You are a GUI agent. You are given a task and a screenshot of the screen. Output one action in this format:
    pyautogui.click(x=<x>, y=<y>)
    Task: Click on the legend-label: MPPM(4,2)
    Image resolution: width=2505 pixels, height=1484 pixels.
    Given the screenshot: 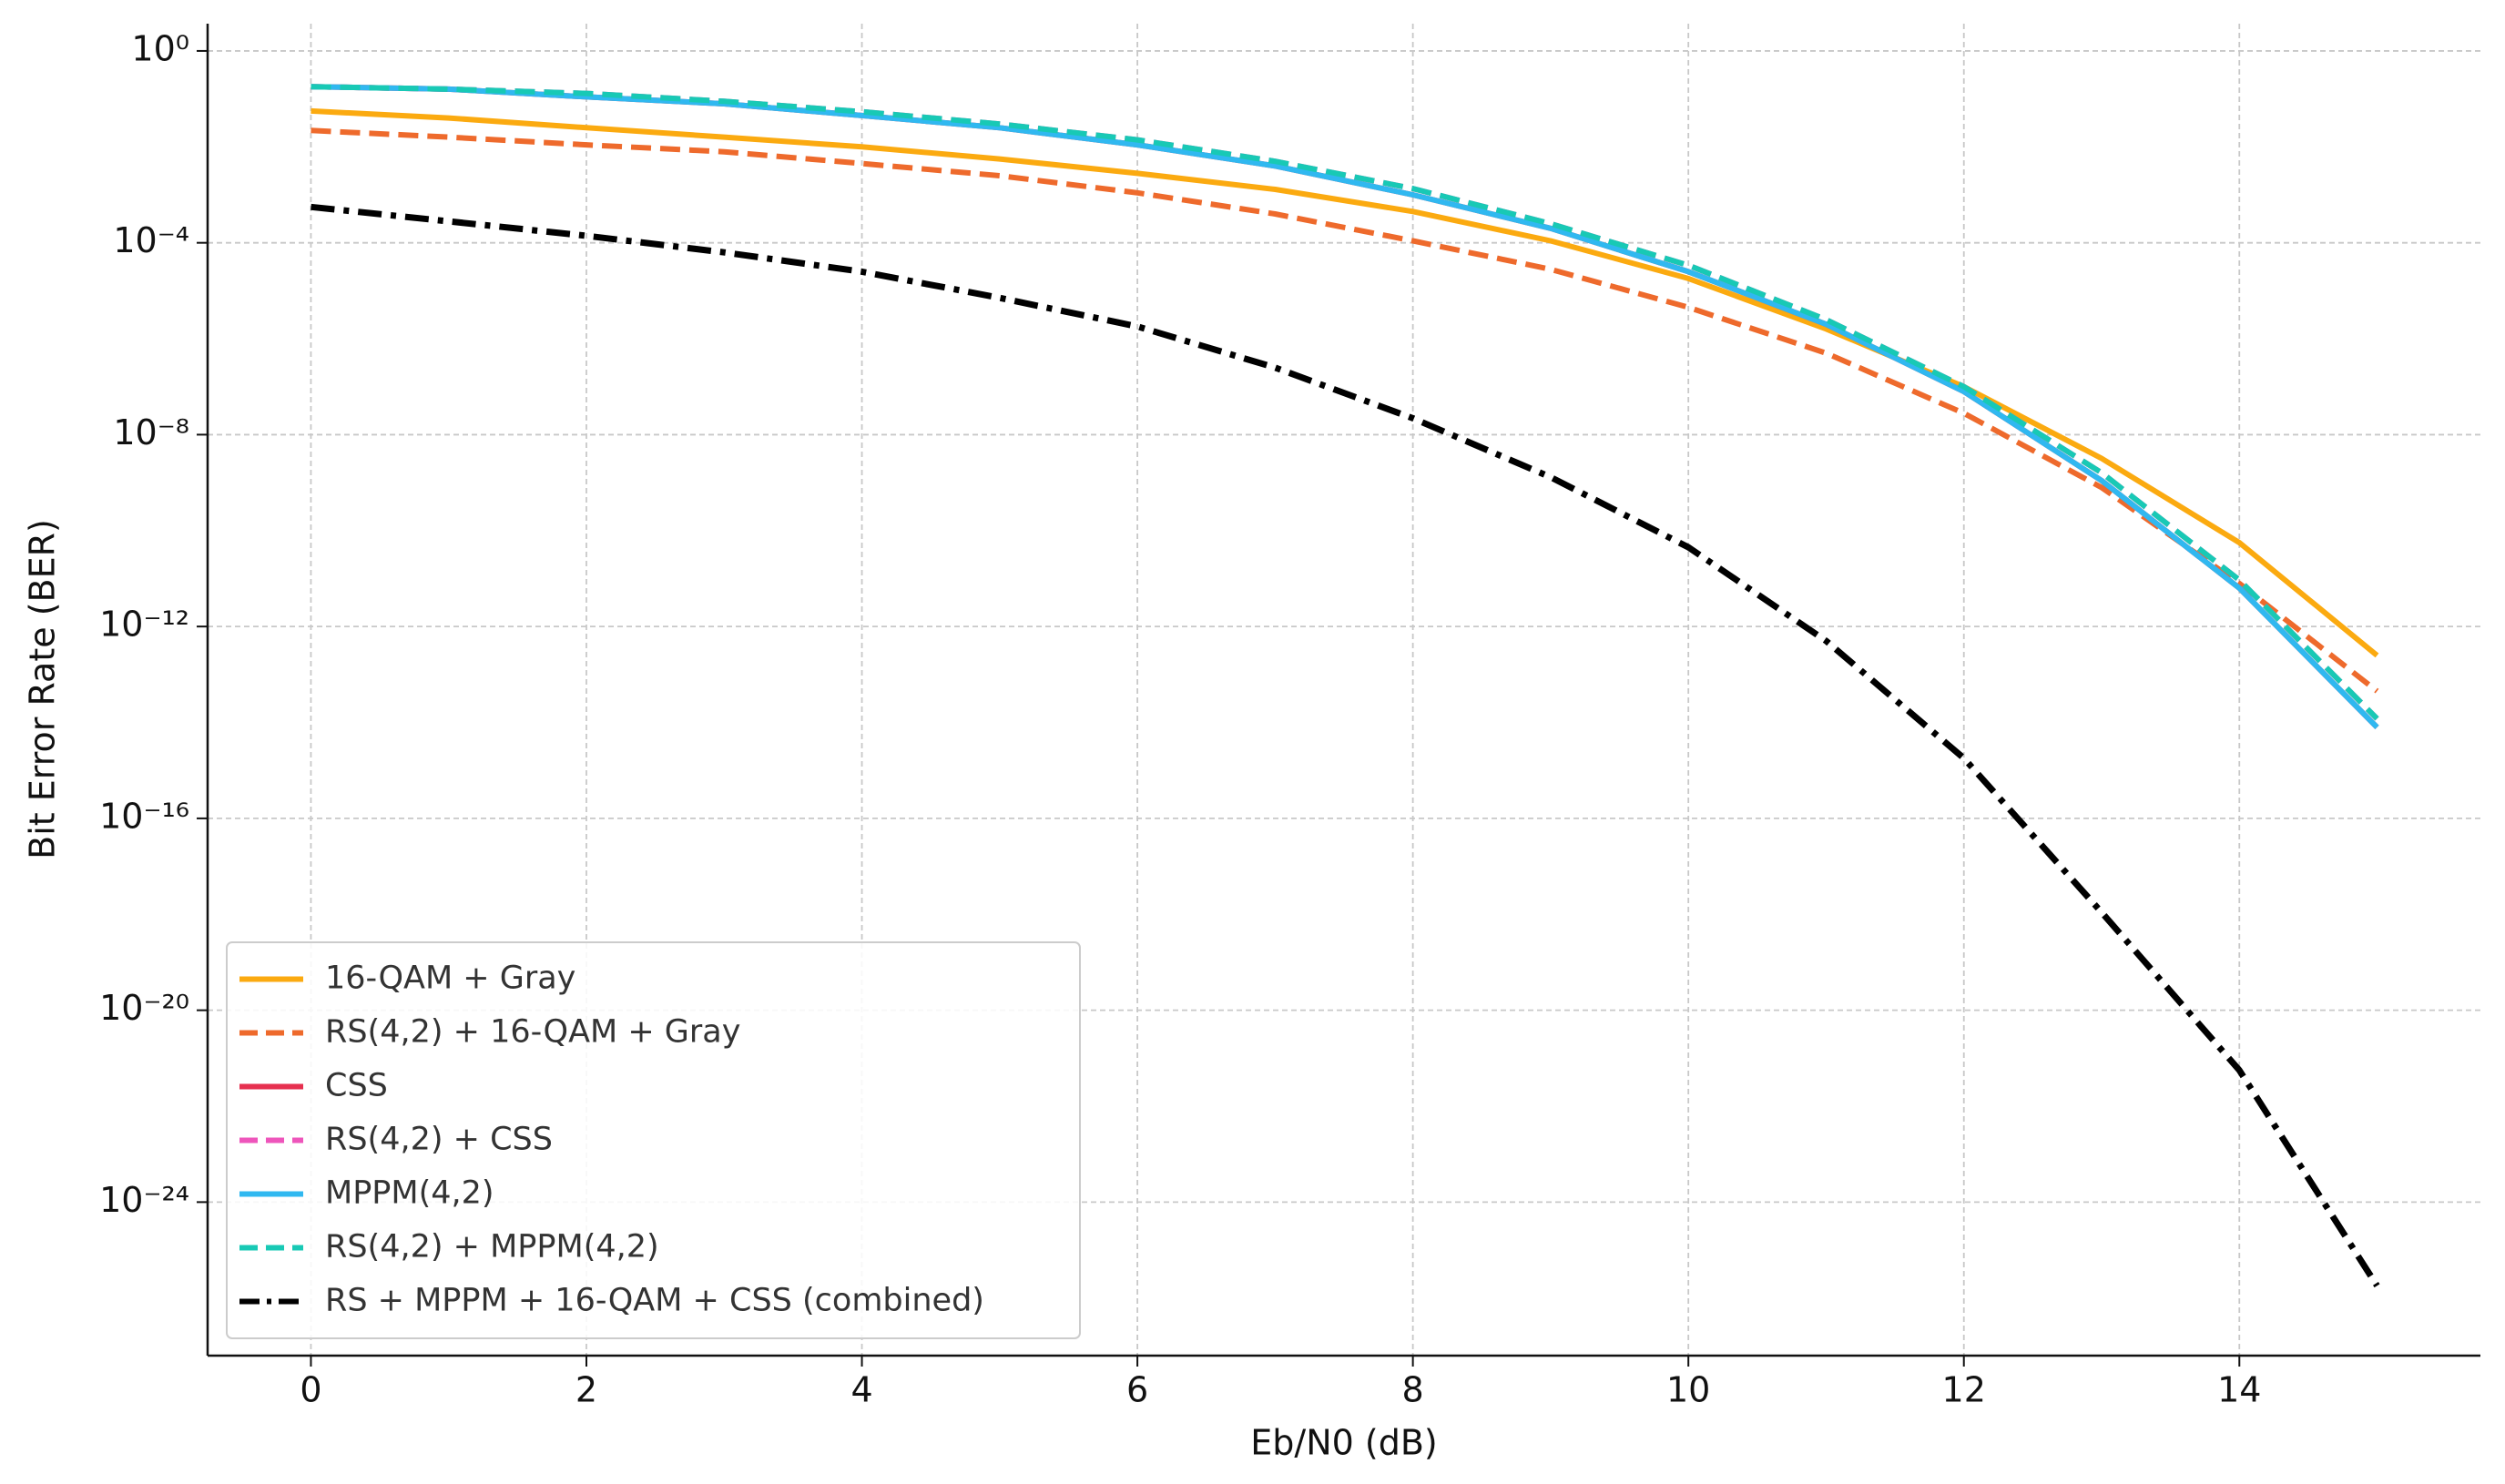 What is the action you would take?
    pyautogui.click(x=409, y=1193)
    